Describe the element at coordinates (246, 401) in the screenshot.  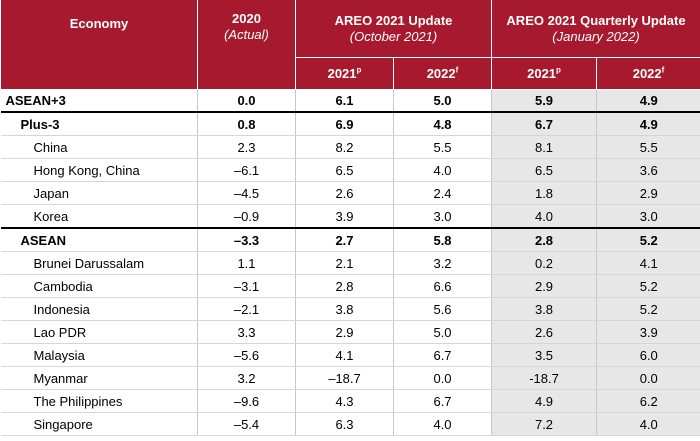
I see `value-cell: –9.6` at that location.